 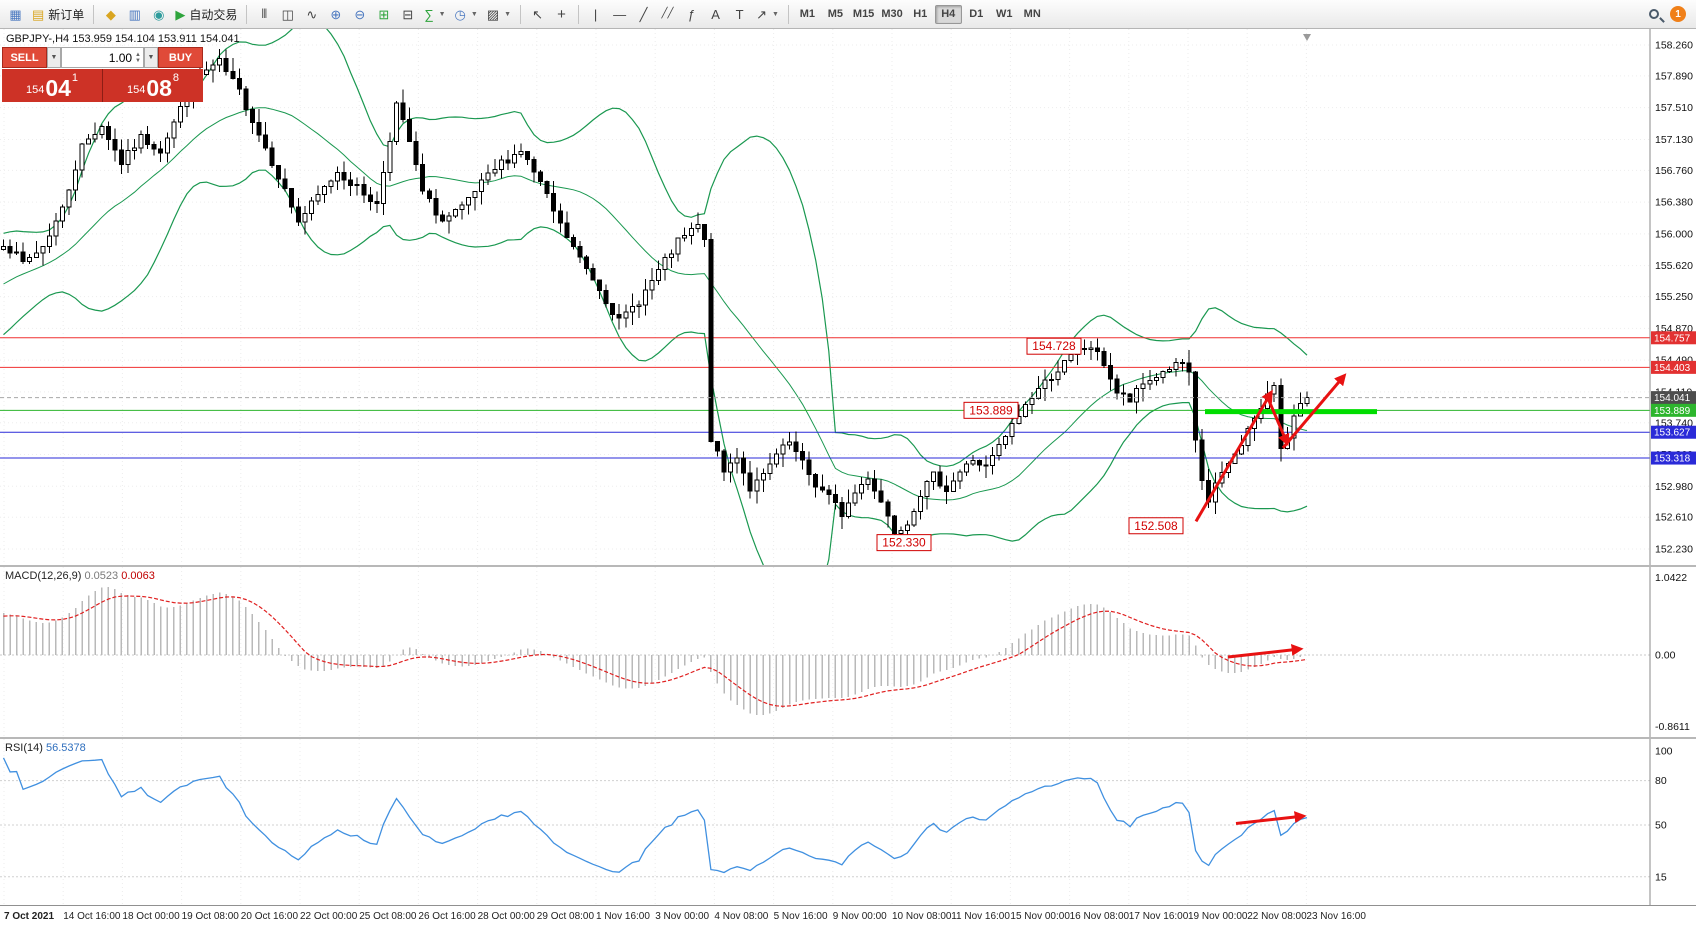 What do you see at coordinates (767, 14) in the screenshot?
I see `arrows-tool-icon: ↗ ▼` at bounding box center [767, 14].